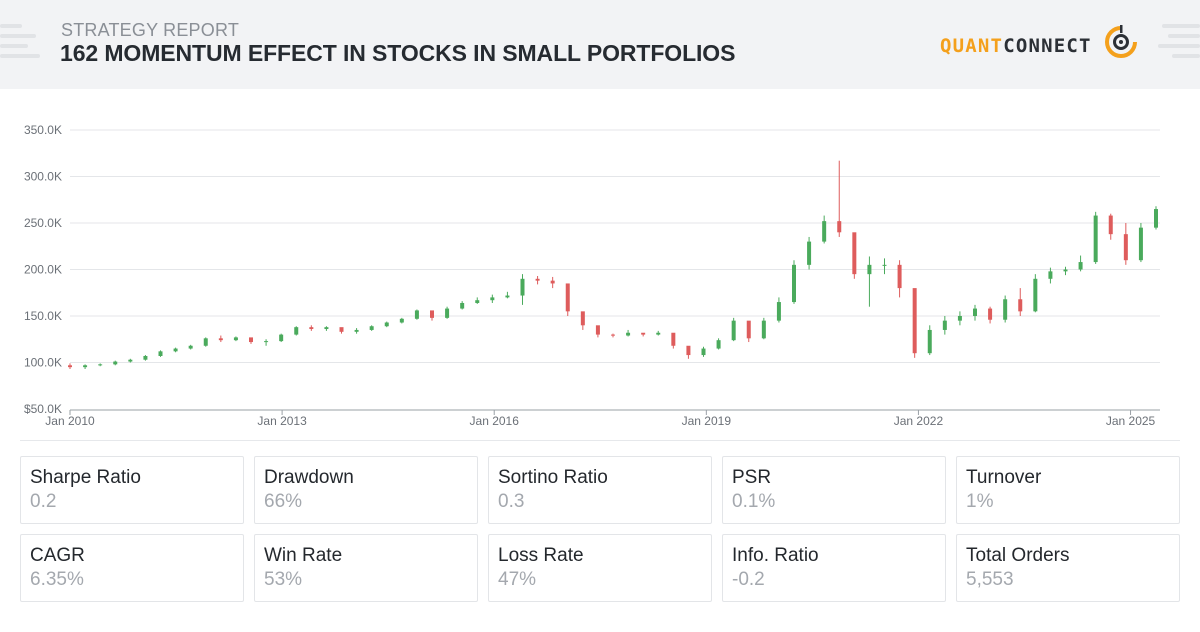  What do you see at coordinates (1004, 477) in the screenshot?
I see `metric-label: Turnover` at bounding box center [1004, 477].